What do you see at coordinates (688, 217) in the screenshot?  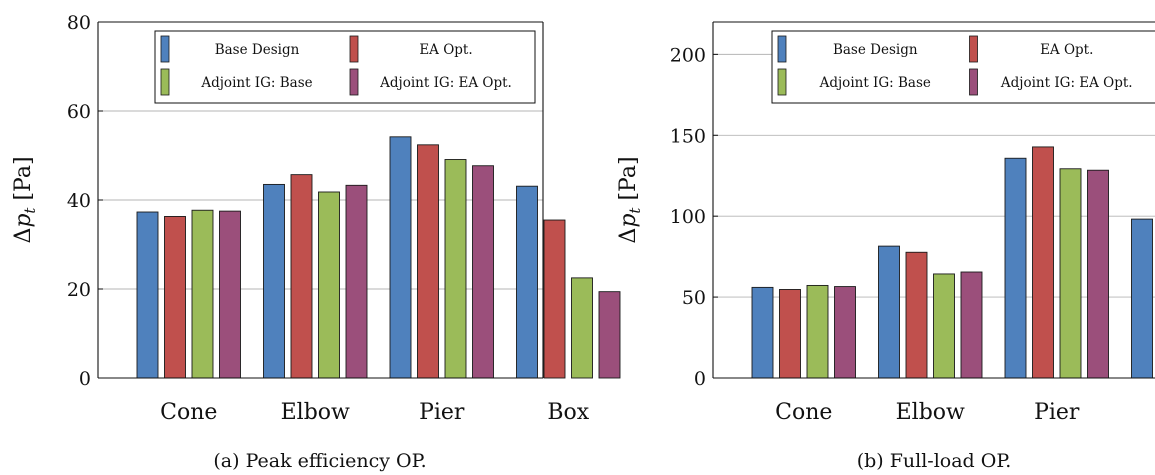 I see `y-tick-label: 100` at bounding box center [688, 217].